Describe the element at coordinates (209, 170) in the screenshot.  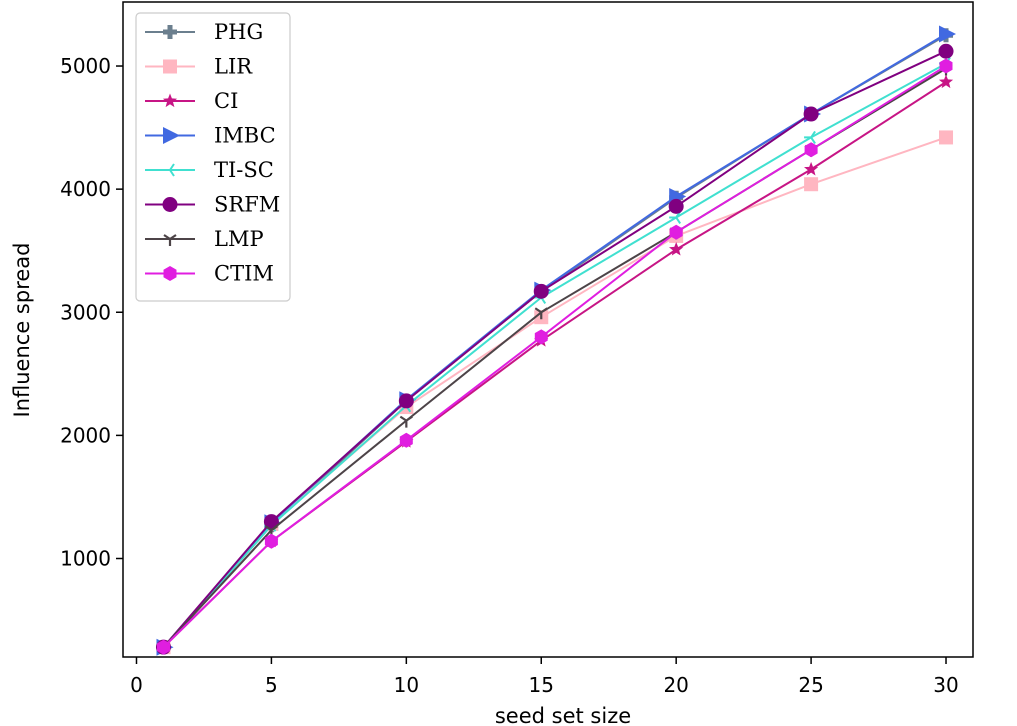
I see `legend-item-ti-sc: TI-SC` at that location.